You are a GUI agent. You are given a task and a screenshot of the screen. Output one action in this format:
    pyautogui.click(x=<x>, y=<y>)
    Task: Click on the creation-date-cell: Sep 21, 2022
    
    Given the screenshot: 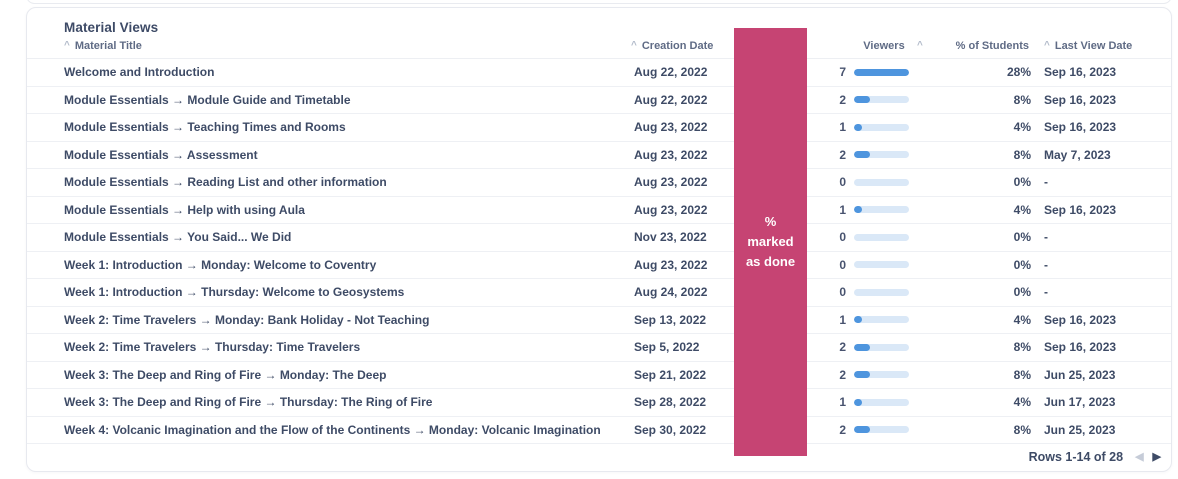 What is the action you would take?
    pyautogui.click(x=670, y=374)
    